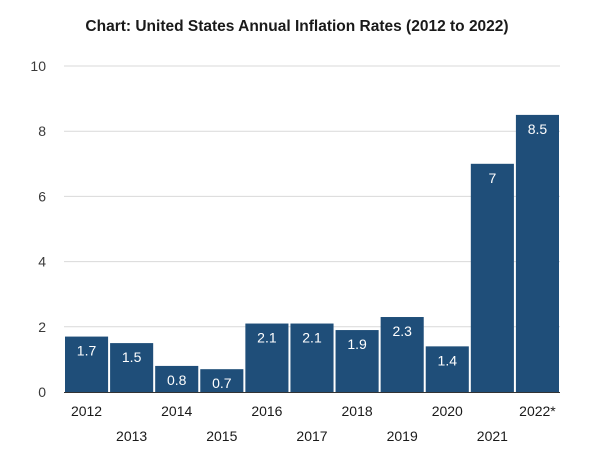 The height and width of the screenshot is (461, 594). What do you see at coordinates (131, 436) in the screenshot?
I see `x-tick-label: 2013` at bounding box center [131, 436].